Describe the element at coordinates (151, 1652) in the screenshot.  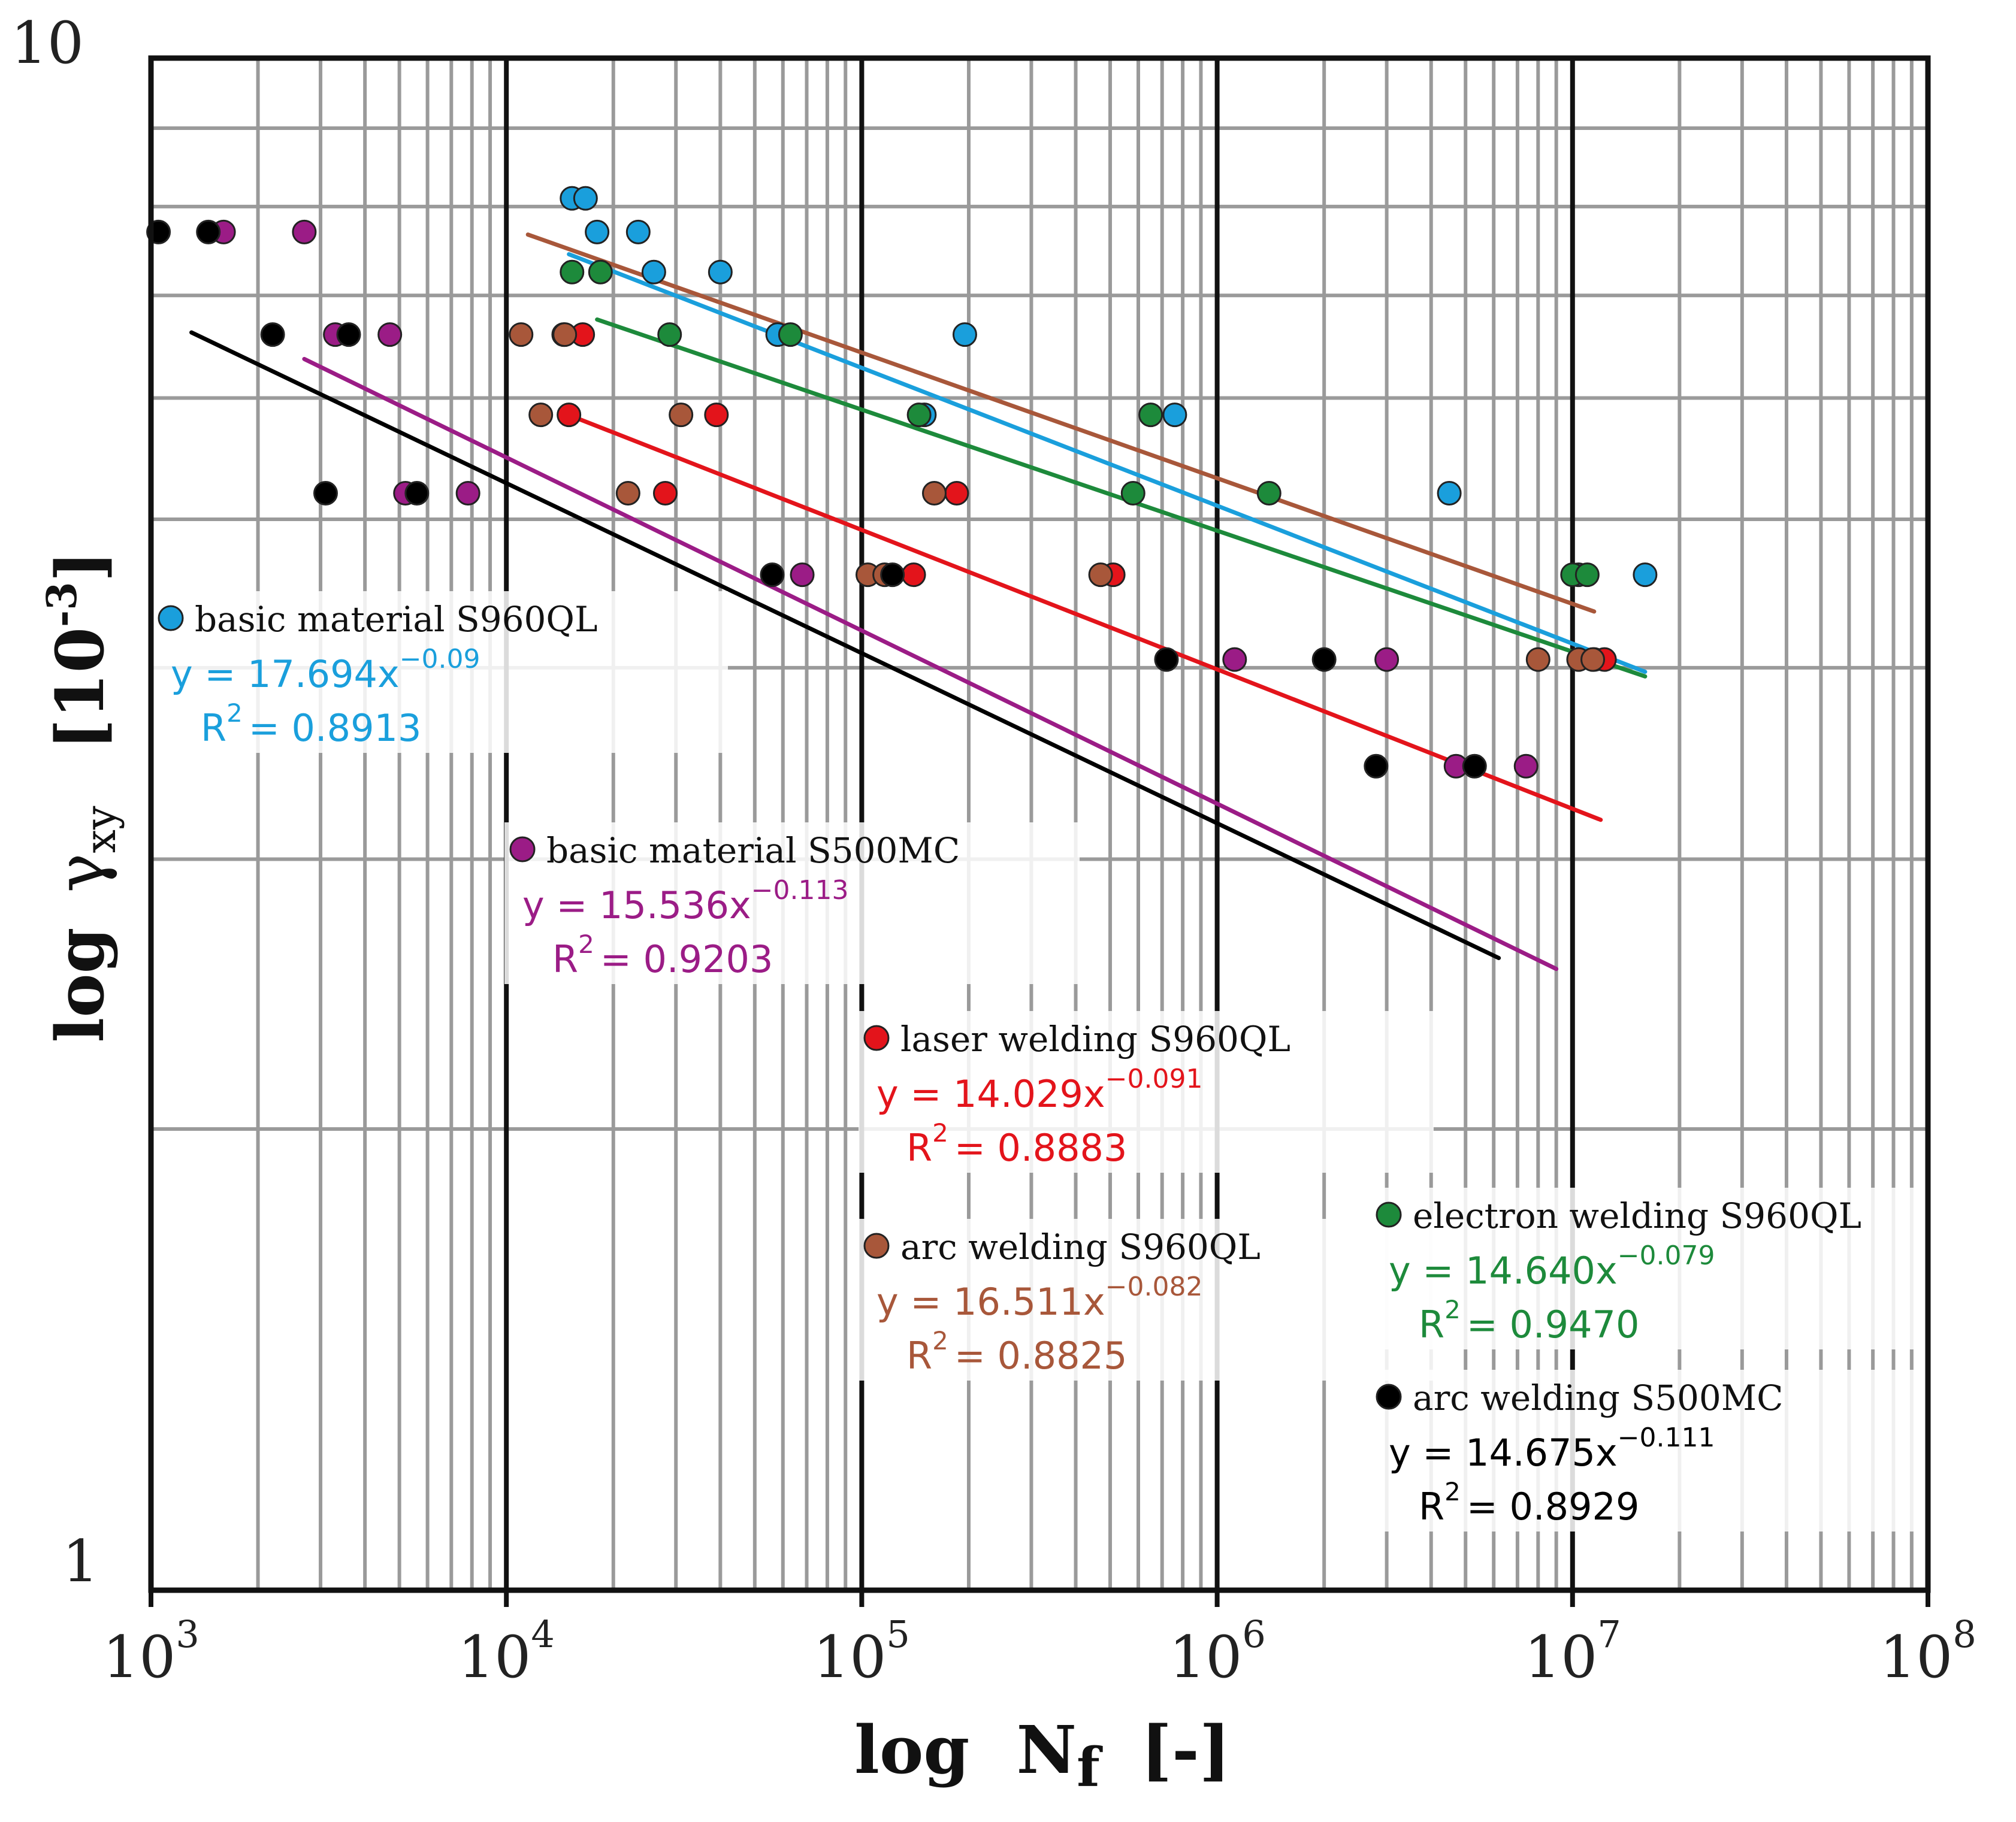
I see `x-tick-label: 10³` at that location.